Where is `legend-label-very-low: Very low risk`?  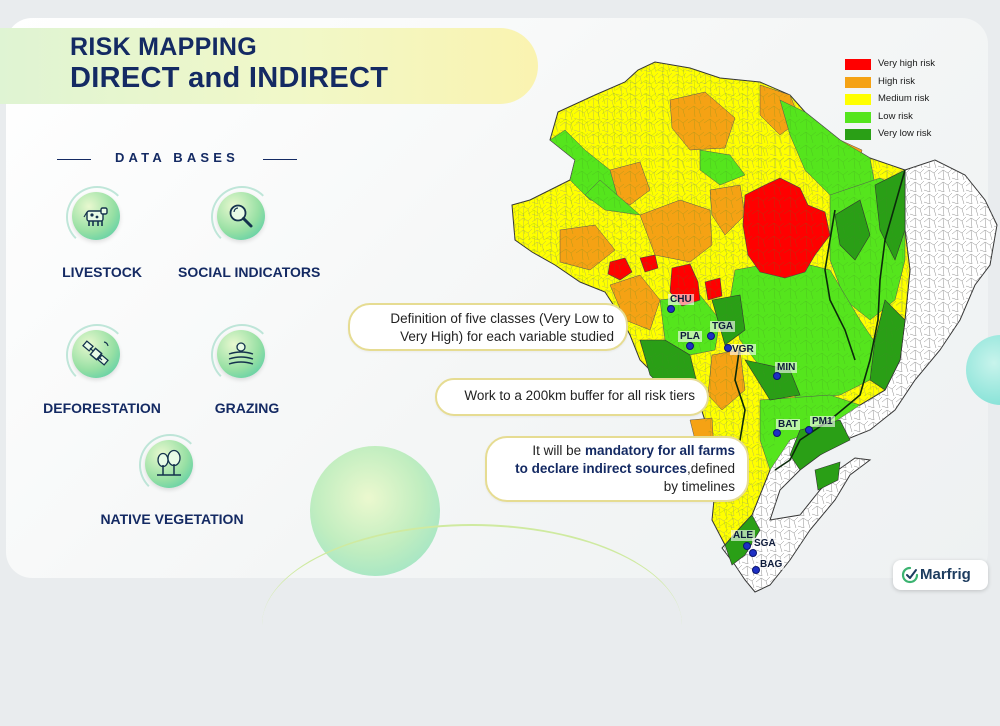 legend-label-very-low: Very low risk is located at coordinates (905, 133).